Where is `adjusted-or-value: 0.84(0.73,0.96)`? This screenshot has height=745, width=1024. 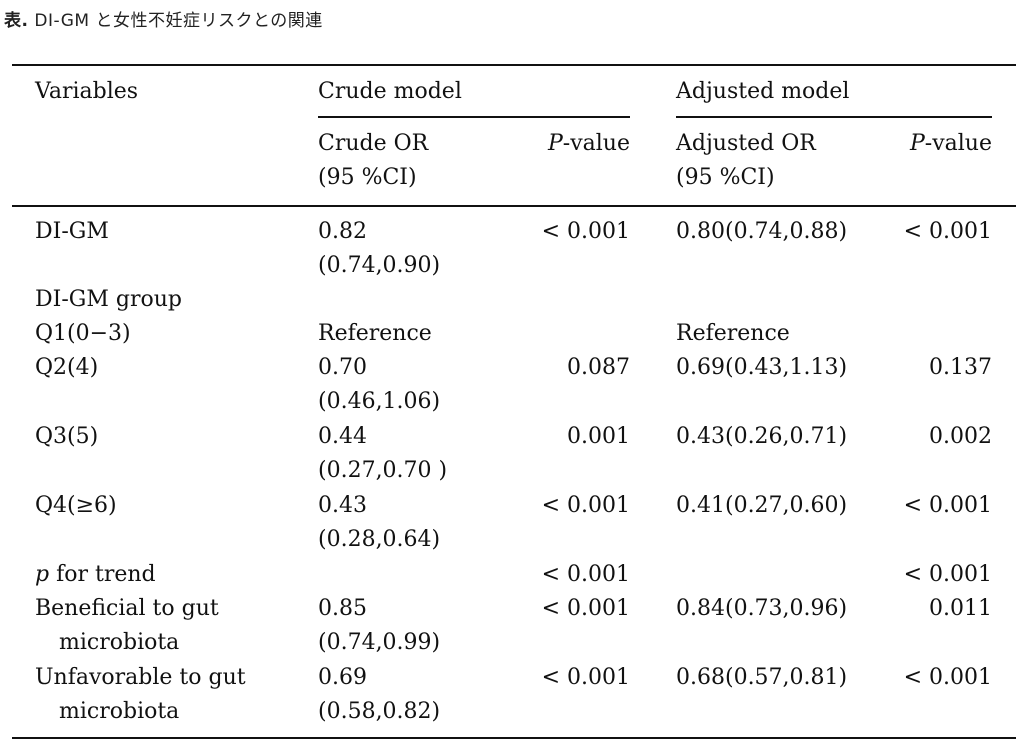
adjusted-or-value: 0.84(0.73,0.96) is located at coordinates (762, 608).